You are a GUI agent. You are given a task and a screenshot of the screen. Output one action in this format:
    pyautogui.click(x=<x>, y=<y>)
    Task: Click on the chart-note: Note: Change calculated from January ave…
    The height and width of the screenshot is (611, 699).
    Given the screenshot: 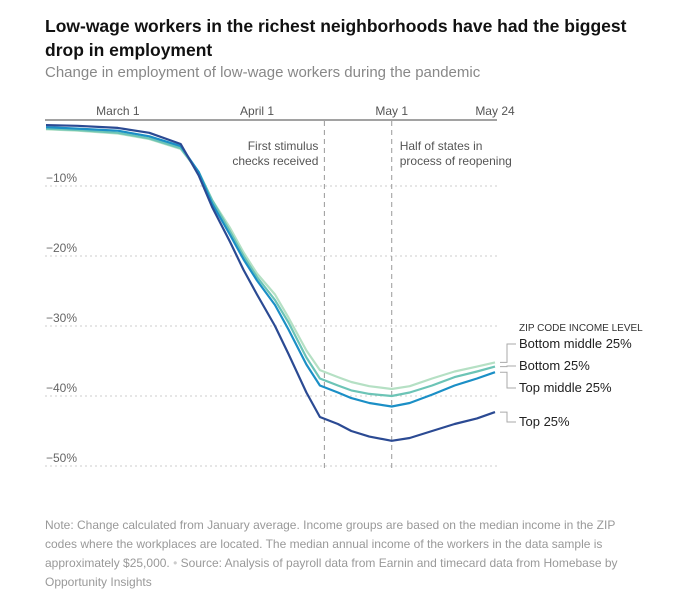 What is the action you would take?
    pyautogui.click(x=331, y=553)
    